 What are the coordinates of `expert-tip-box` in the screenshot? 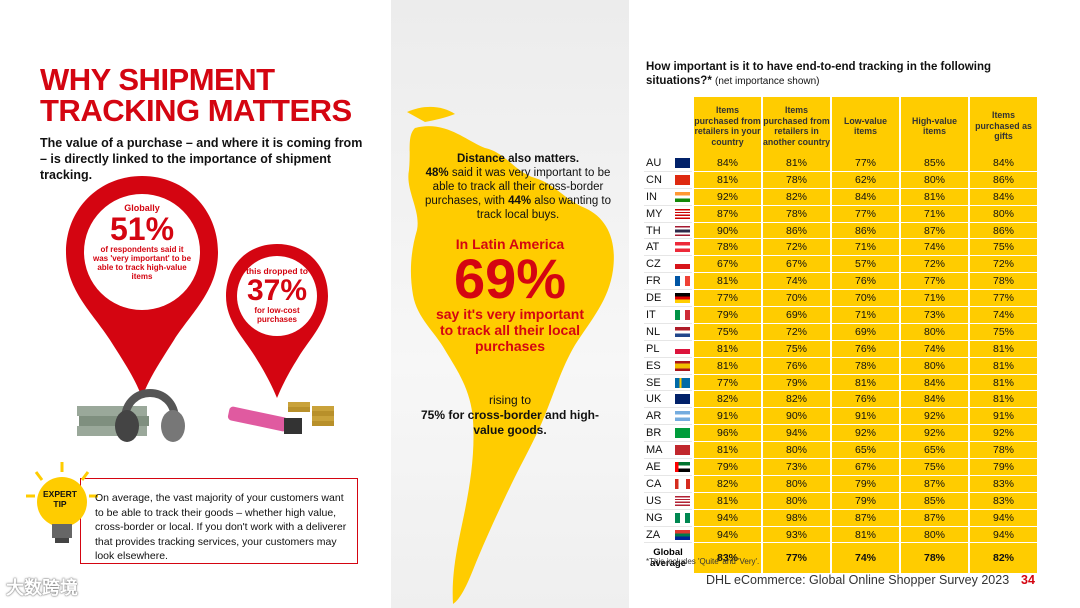 It's located at (219, 521).